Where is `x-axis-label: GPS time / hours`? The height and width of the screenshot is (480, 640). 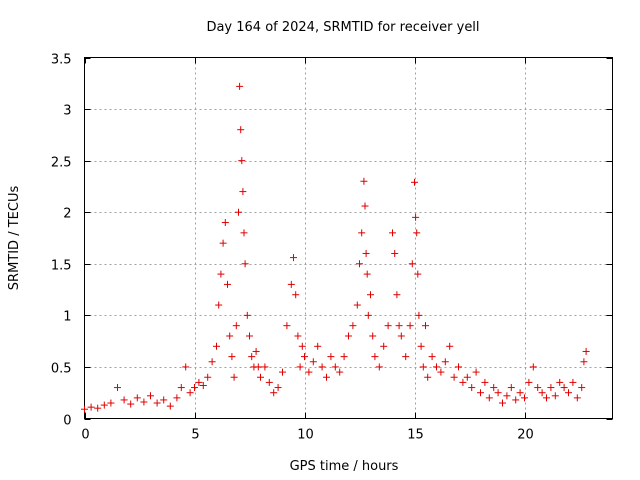 x-axis-label: GPS time / hours is located at coordinates (344, 466).